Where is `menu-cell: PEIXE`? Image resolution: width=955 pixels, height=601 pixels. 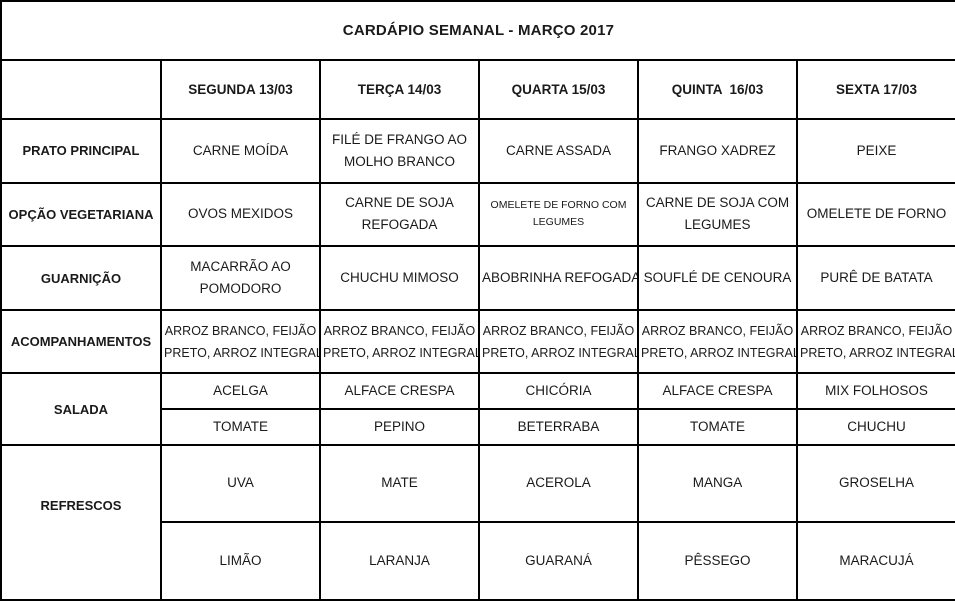 menu-cell: PEIXE is located at coordinates (875, 151).